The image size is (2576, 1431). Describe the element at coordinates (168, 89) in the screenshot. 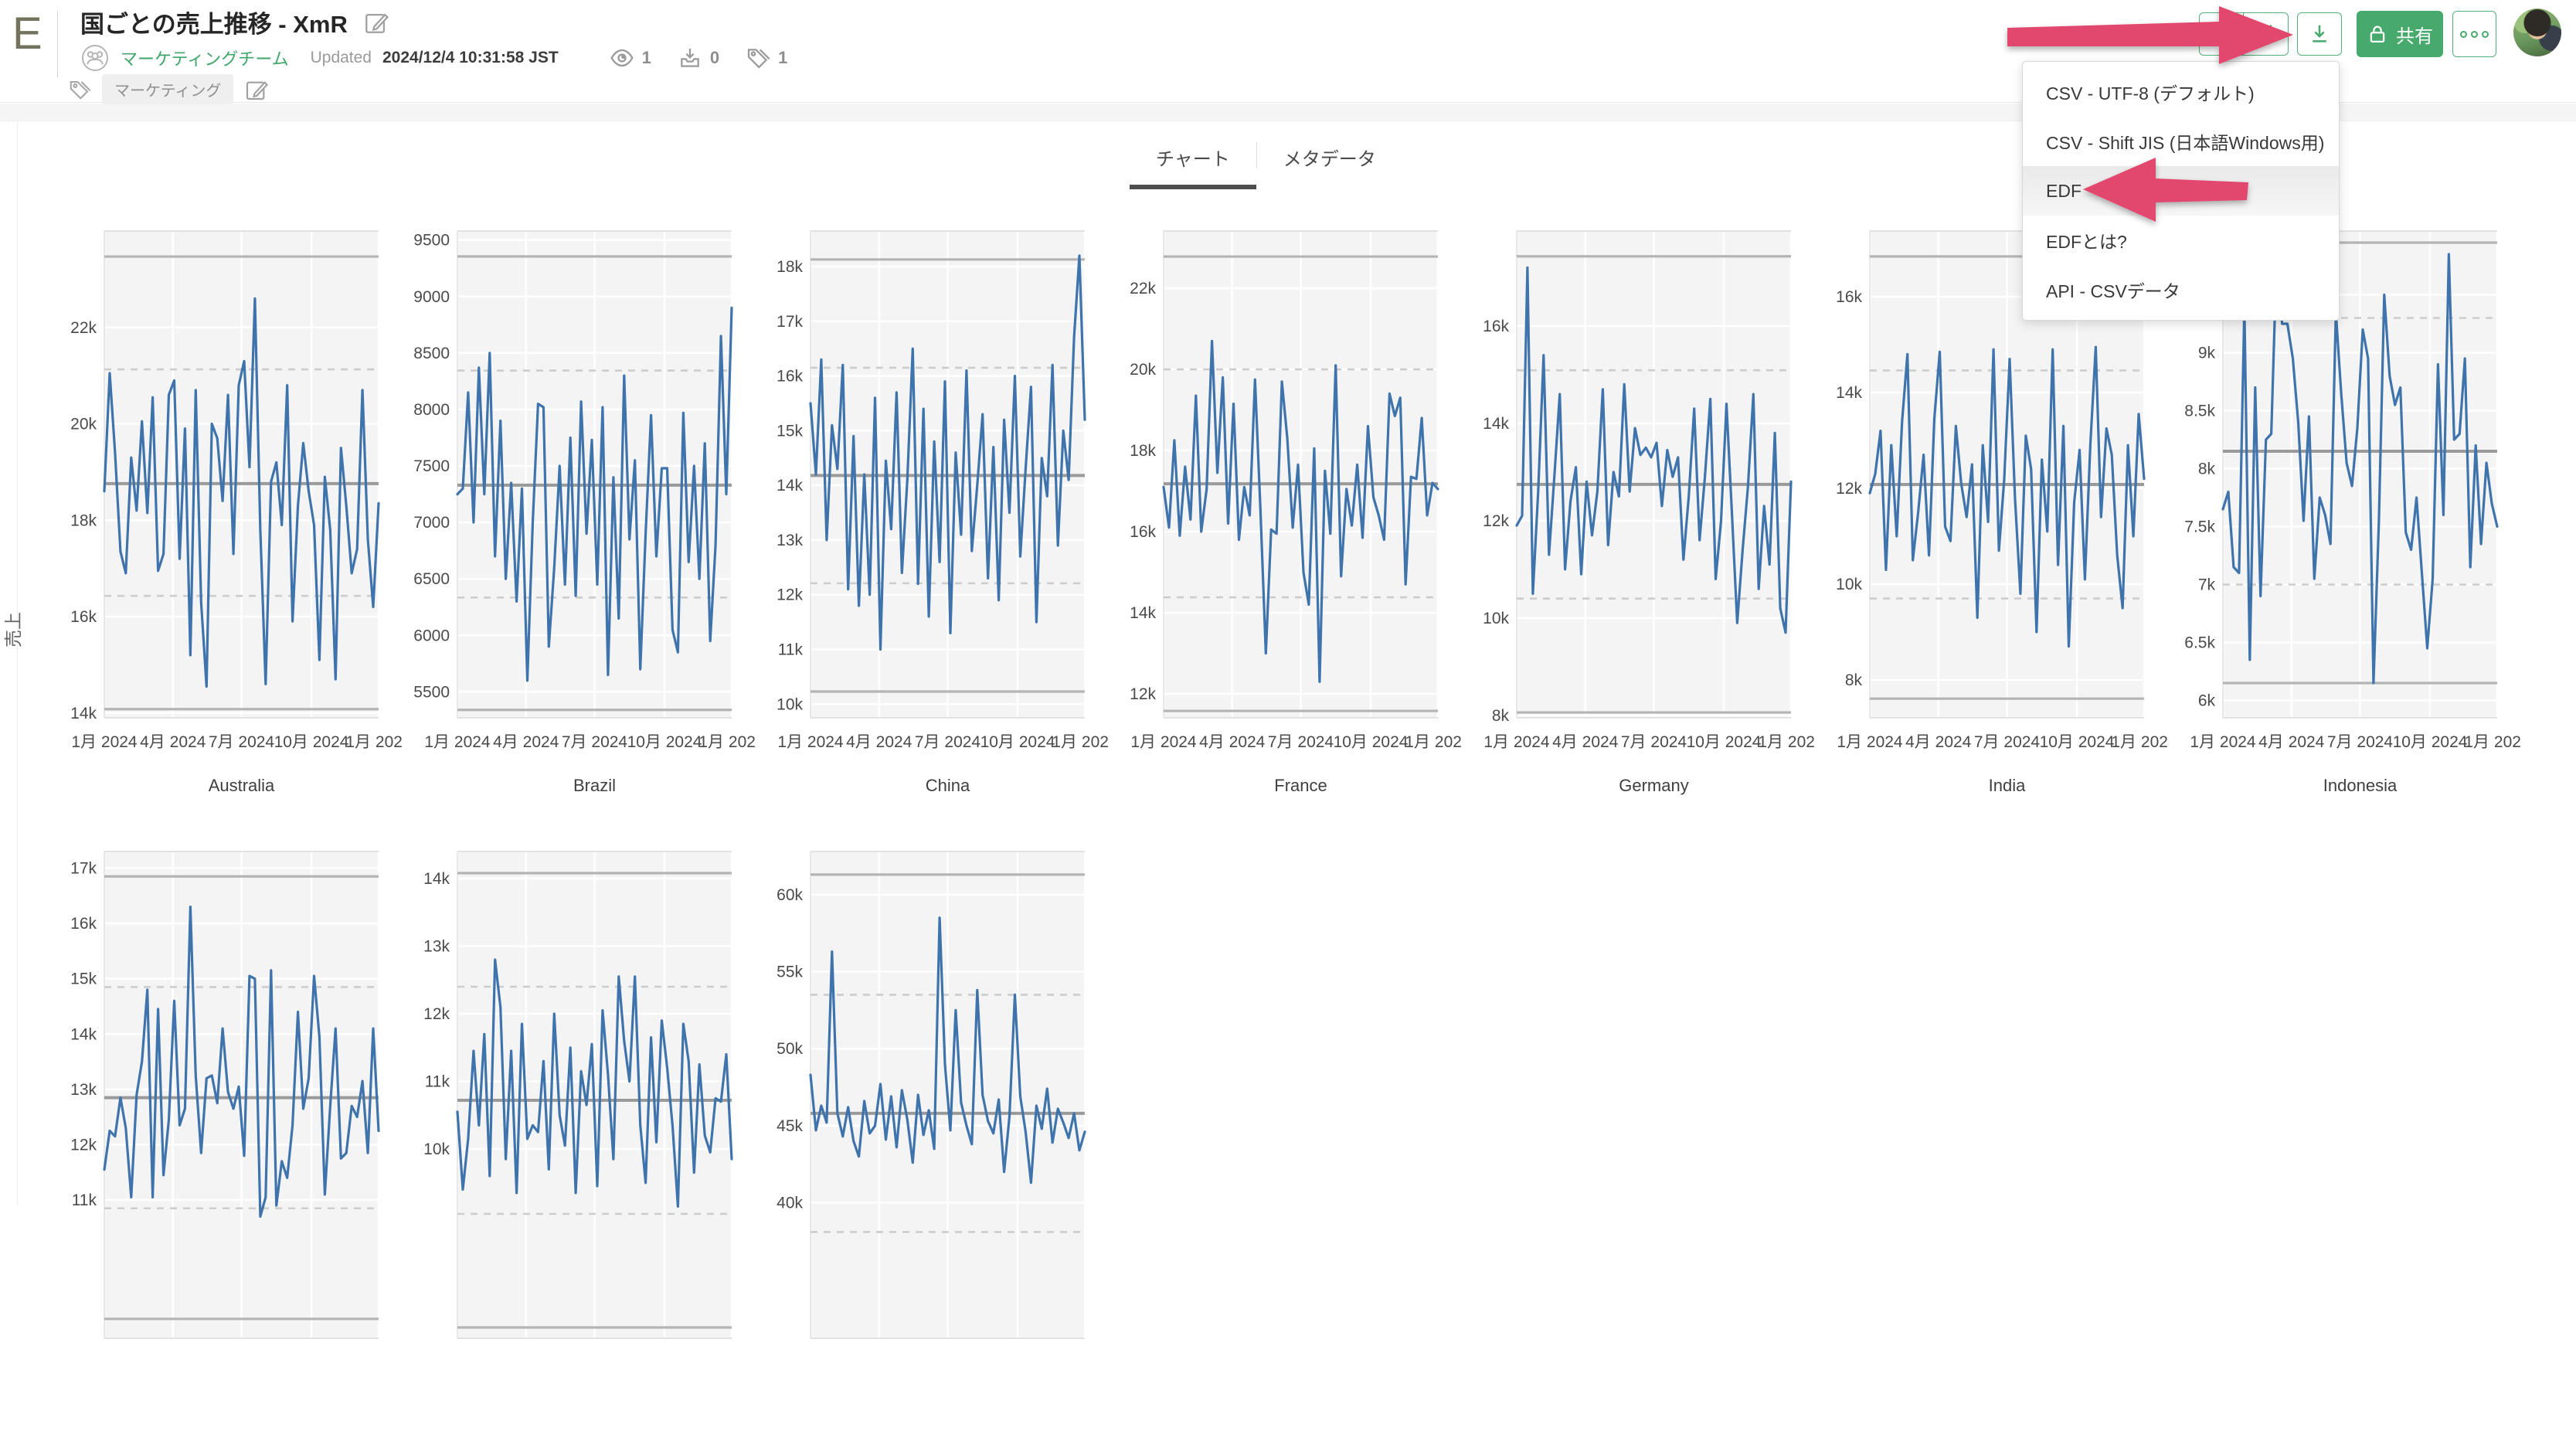

I see `tag-chip: マーケティング` at that location.